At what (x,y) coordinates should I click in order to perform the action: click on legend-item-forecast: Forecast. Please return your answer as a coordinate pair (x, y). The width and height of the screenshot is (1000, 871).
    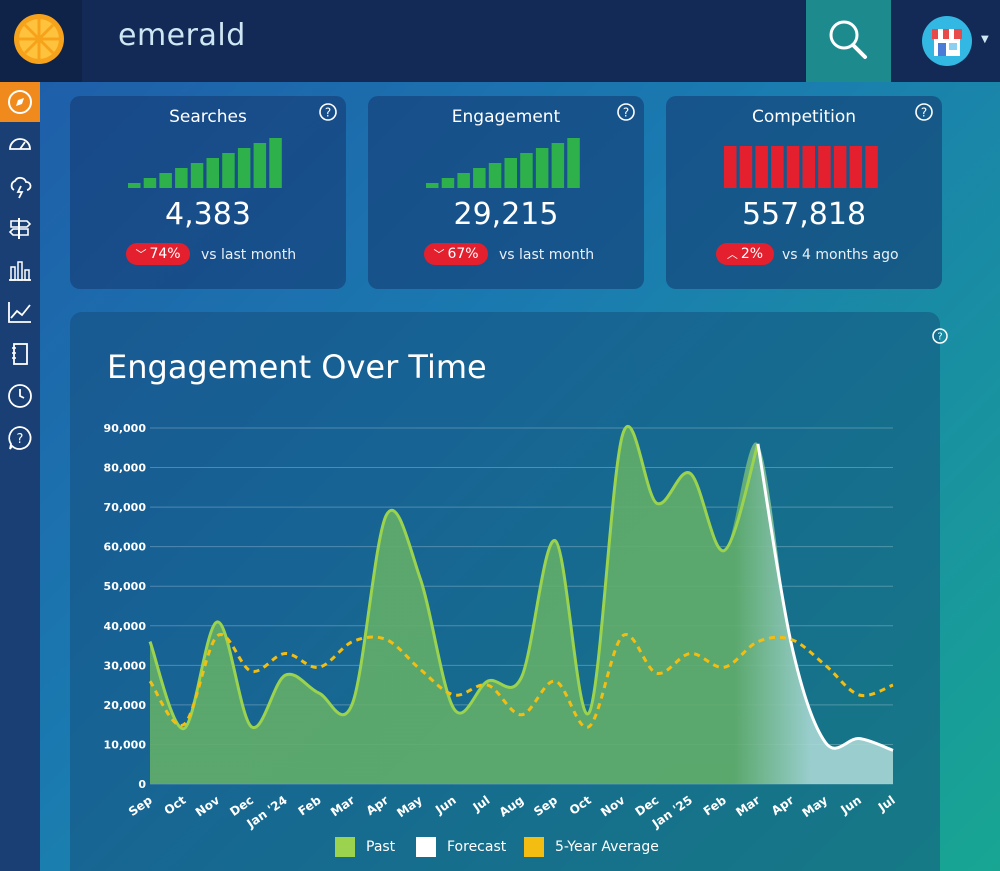
    Looking at the image, I should click on (461, 847).